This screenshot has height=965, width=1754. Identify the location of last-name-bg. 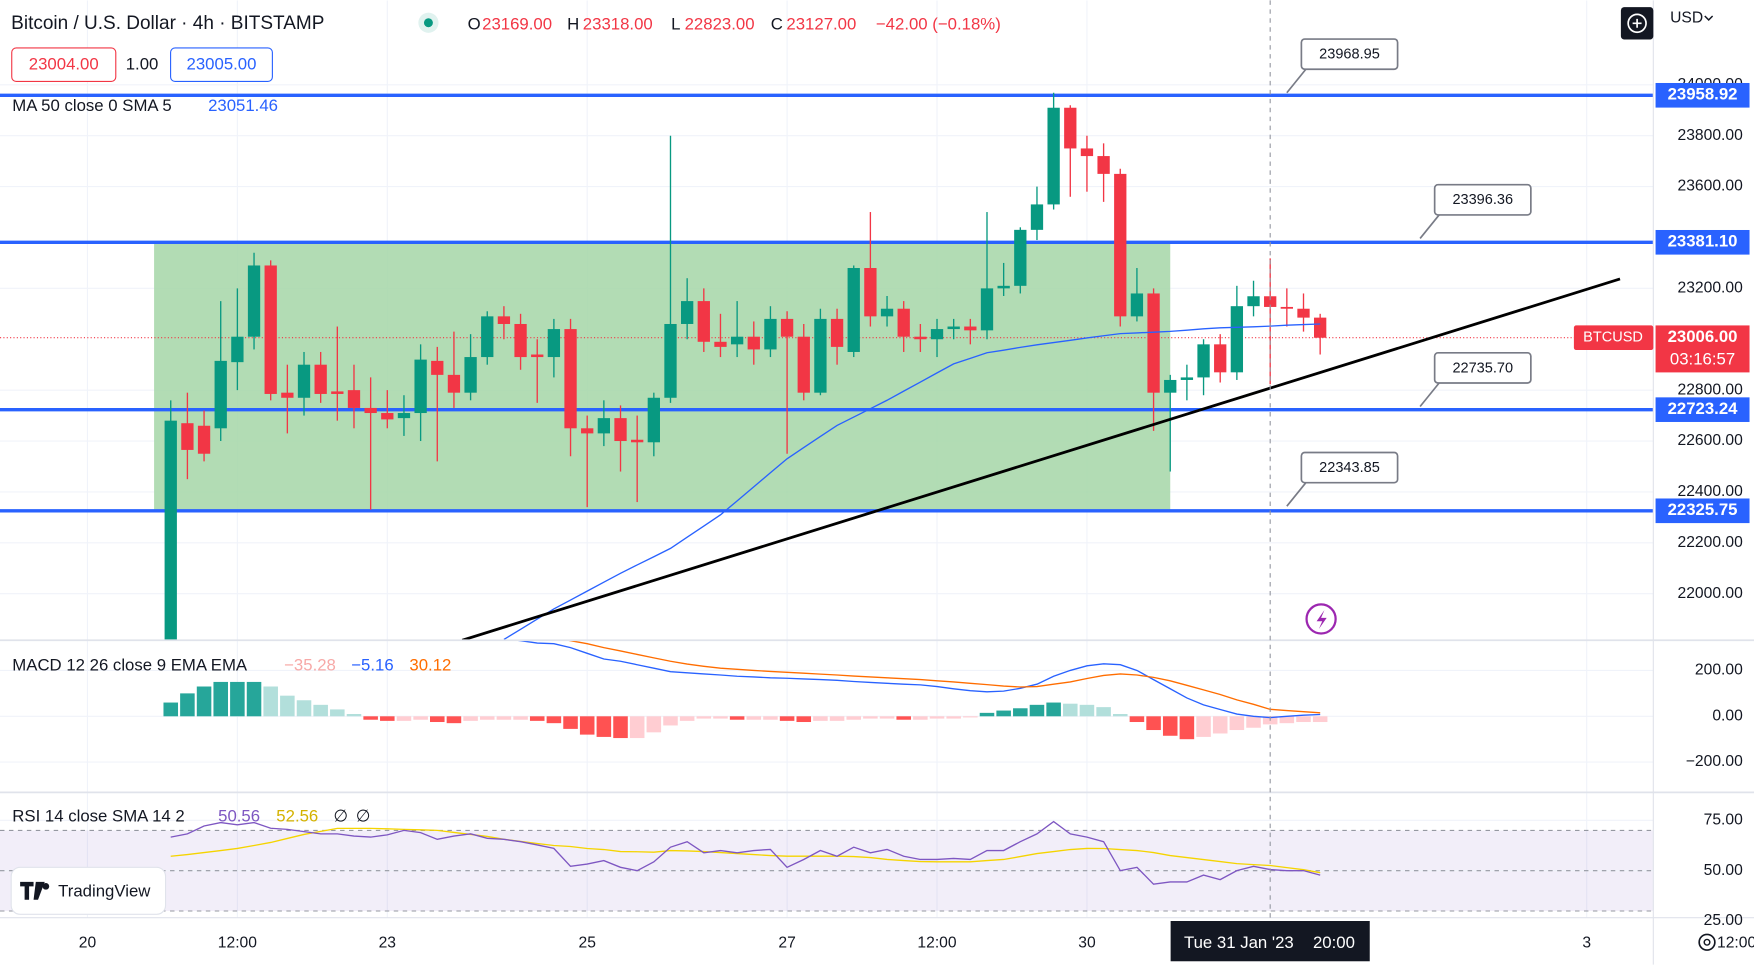
(1613, 338).